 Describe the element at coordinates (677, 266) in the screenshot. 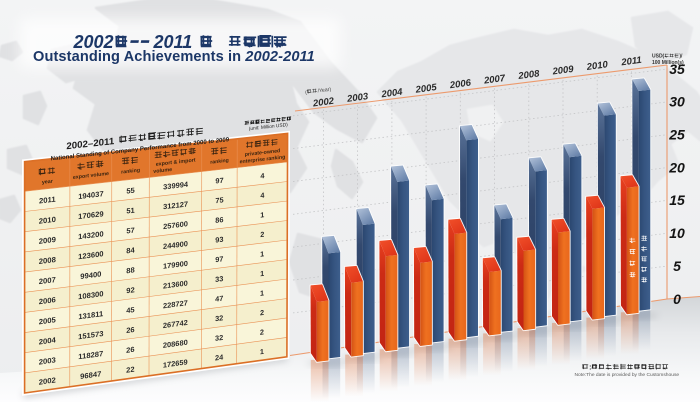

I see `svg-text: 5` at that location.